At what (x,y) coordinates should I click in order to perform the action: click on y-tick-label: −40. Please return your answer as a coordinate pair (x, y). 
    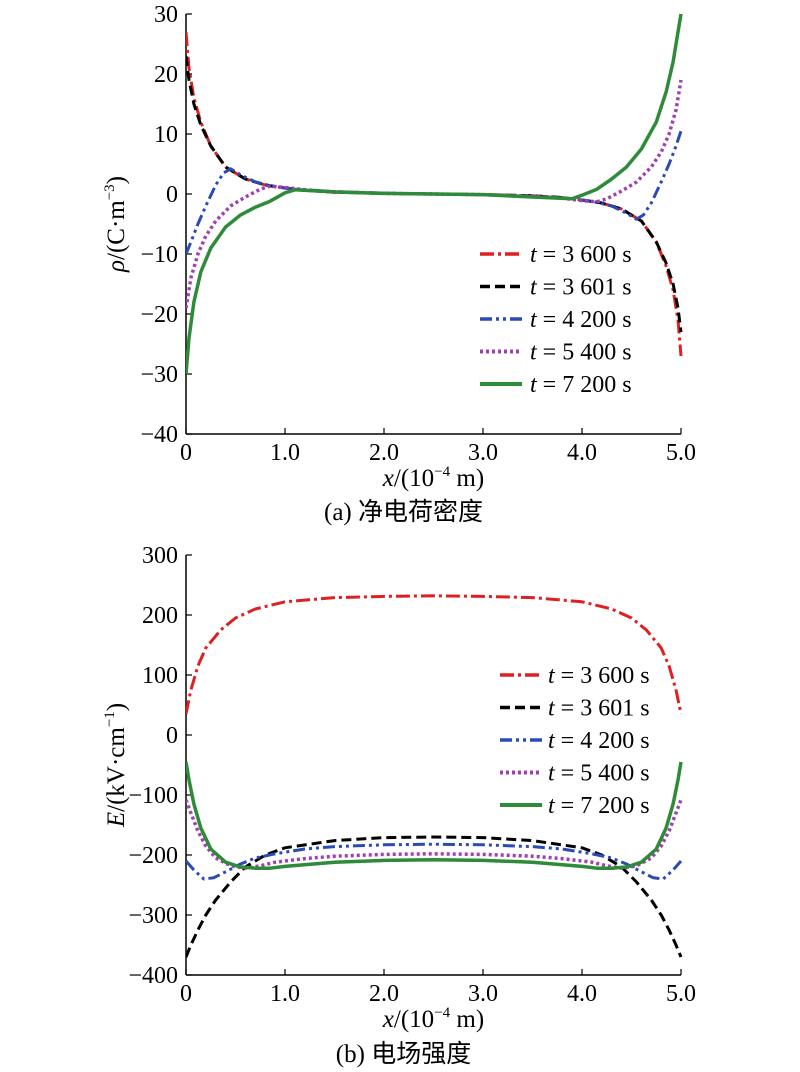
    Looking at the image, I should click on (159, 435).